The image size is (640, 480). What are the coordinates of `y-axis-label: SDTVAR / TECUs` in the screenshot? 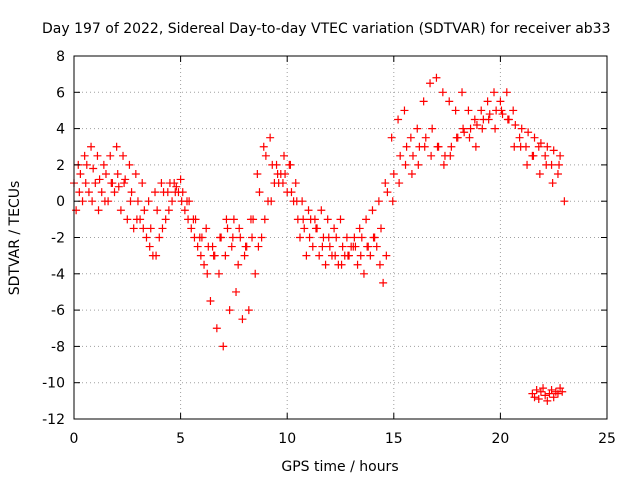 It's located at (15, 238).